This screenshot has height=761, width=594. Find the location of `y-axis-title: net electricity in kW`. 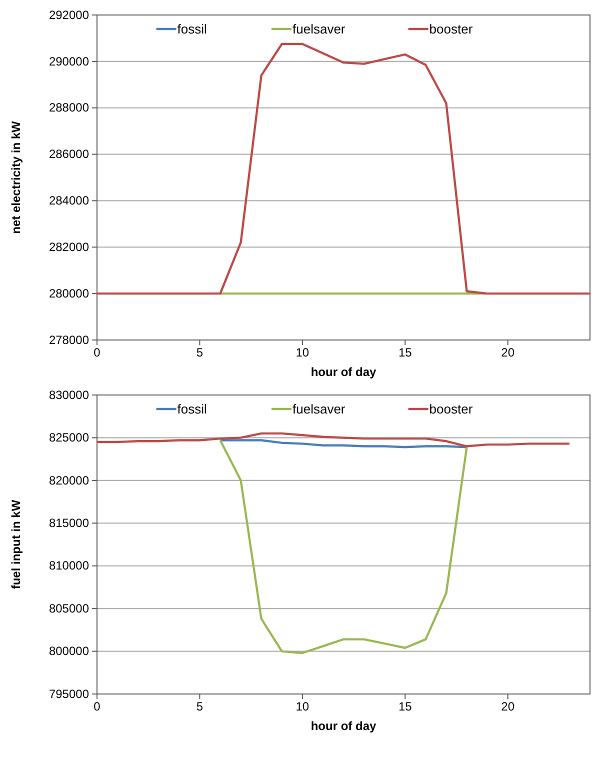

y-axis-title: net electricity in kW is located at coordinates (16, 177).